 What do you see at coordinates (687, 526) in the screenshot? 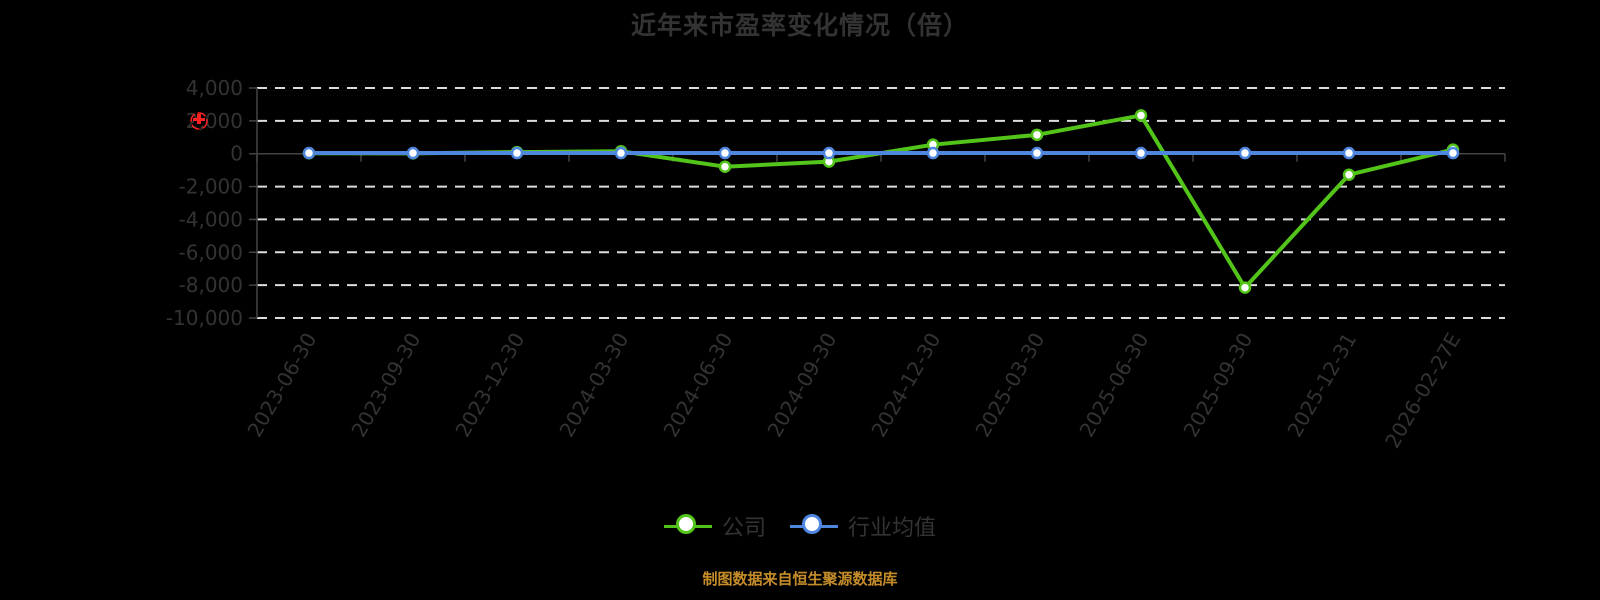
I see `company-marker-icon` at bounding box center [687, 526].